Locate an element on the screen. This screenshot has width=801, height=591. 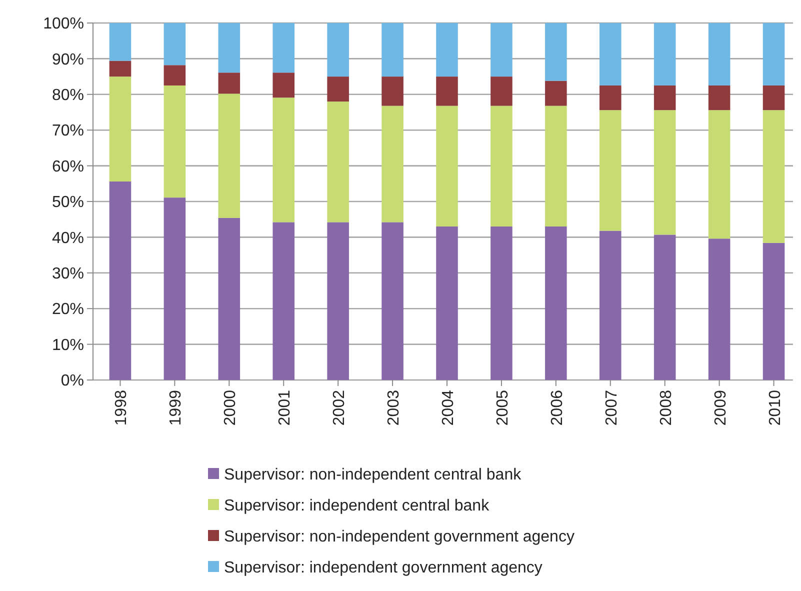
x-tick-label: 2008 is located at coordinates (666, 408).